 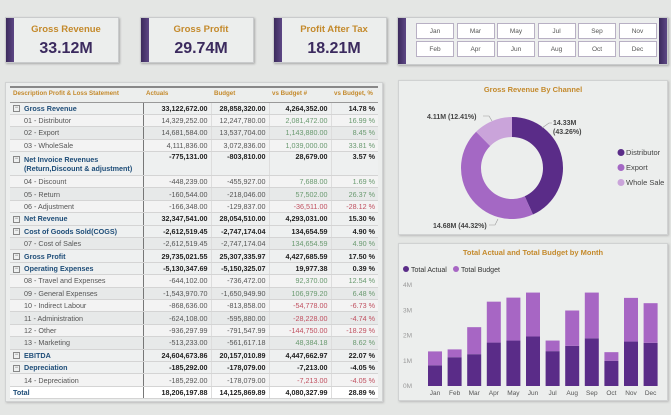 What do you see at coordinates (354, 293) in the screenshot?
I see `vs-pct-cell: 6.48 %` at bounding box center [354, 293].